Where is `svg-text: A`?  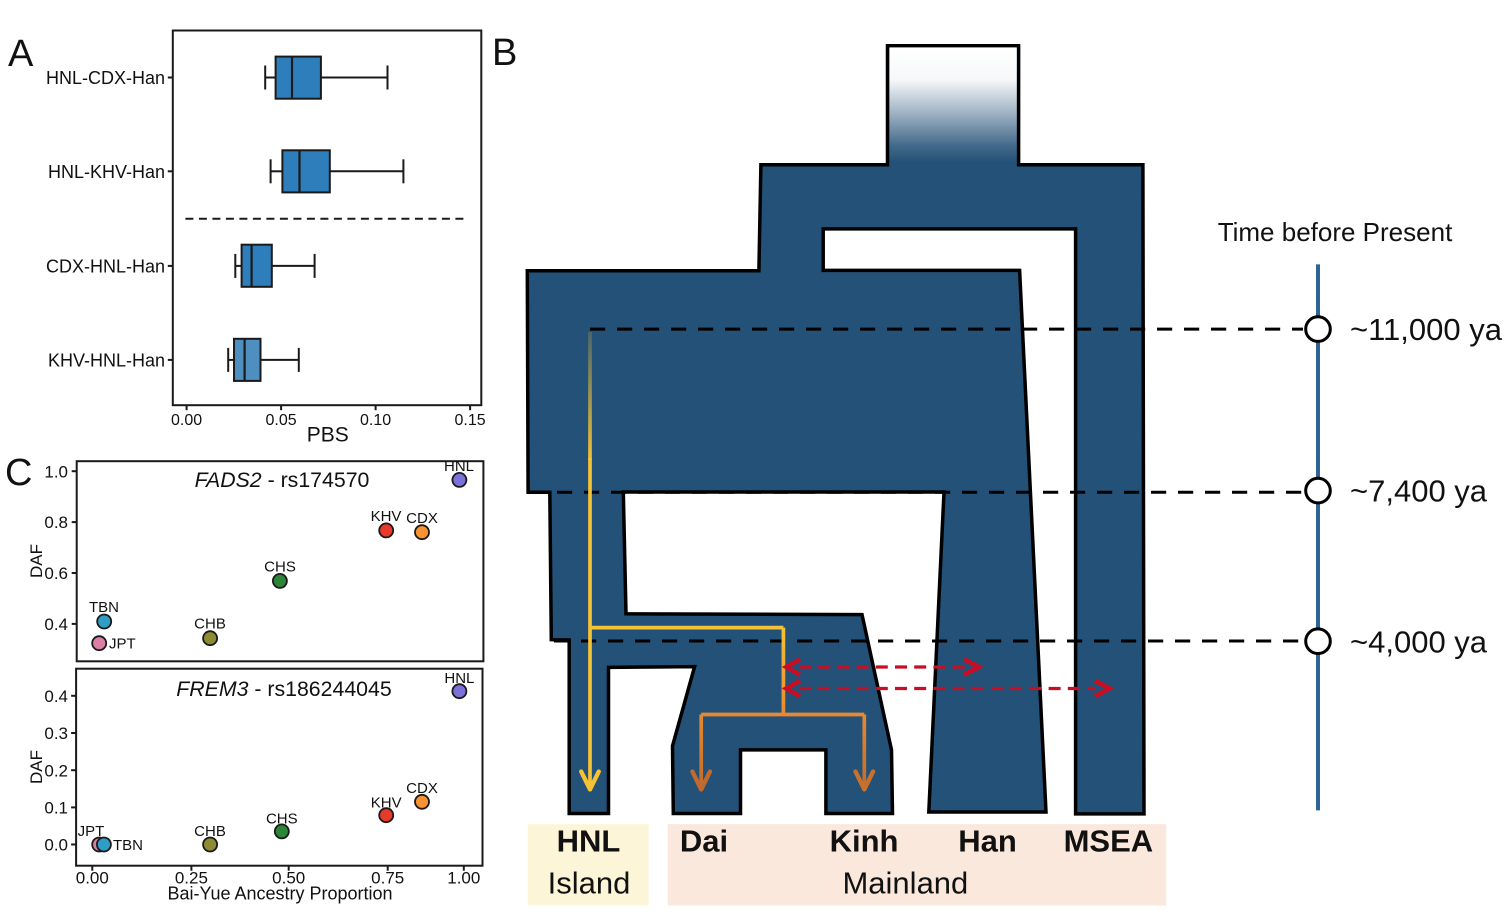 svg-text: A is located at coordinates (21, 54).